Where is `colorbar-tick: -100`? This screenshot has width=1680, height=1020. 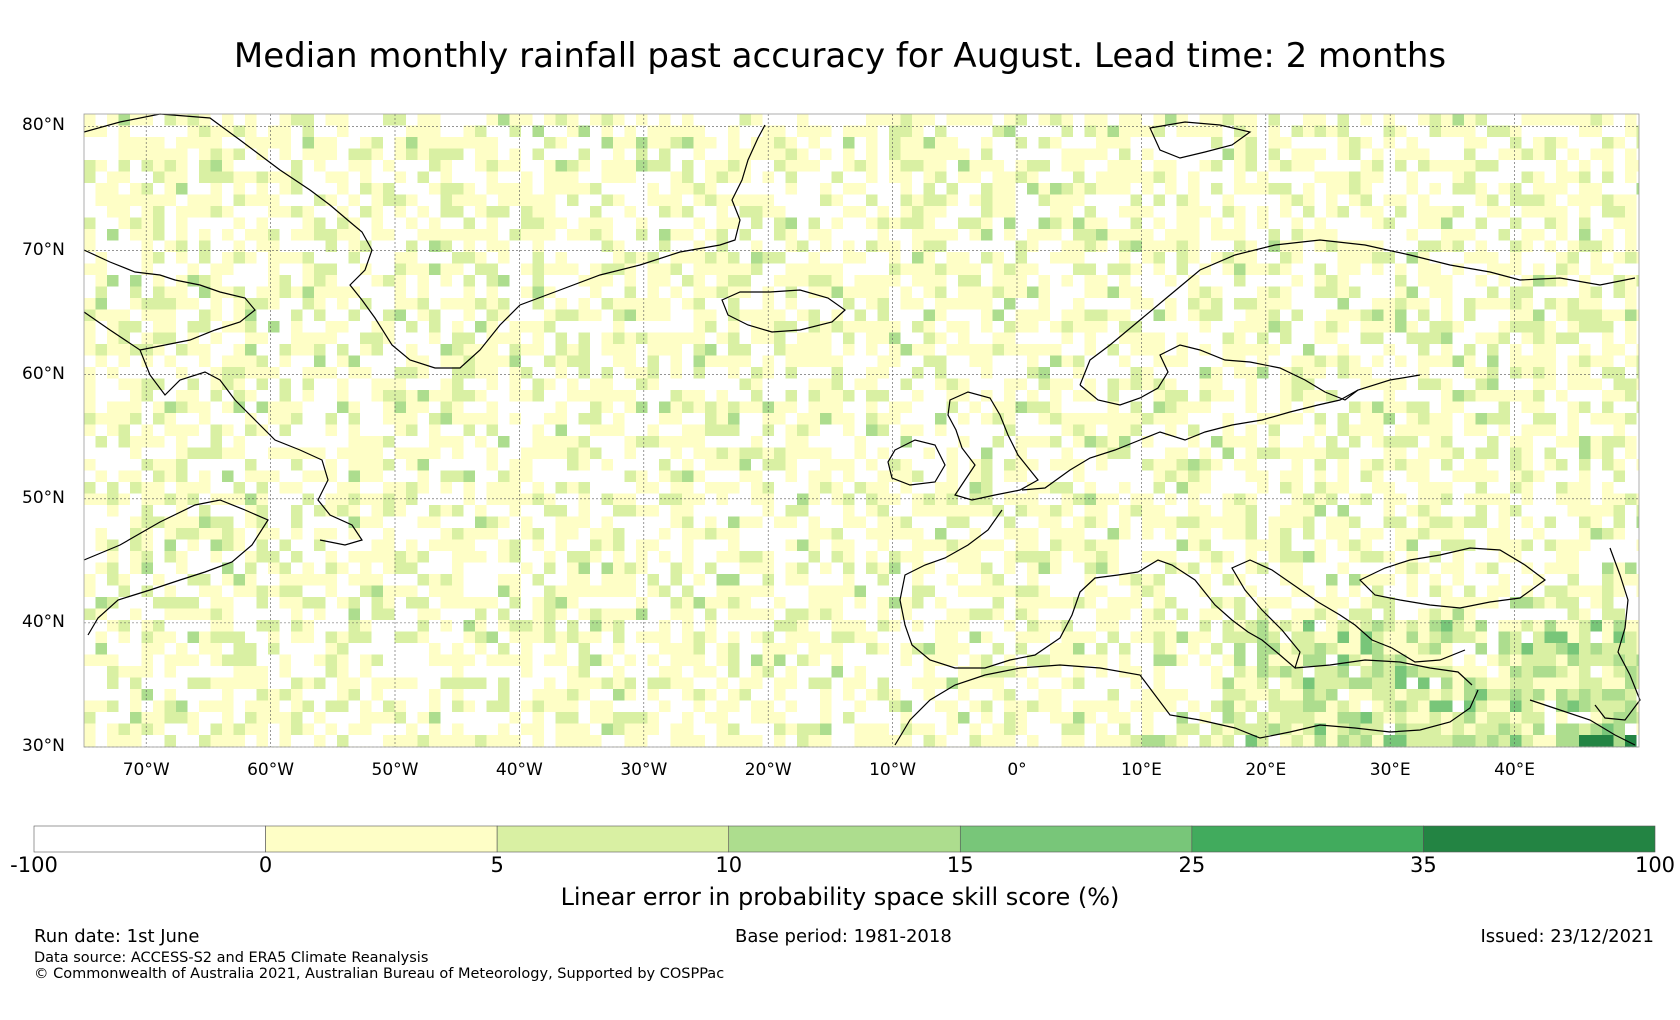 colorbar-tick: -100 is located at coordinates (34, 865).